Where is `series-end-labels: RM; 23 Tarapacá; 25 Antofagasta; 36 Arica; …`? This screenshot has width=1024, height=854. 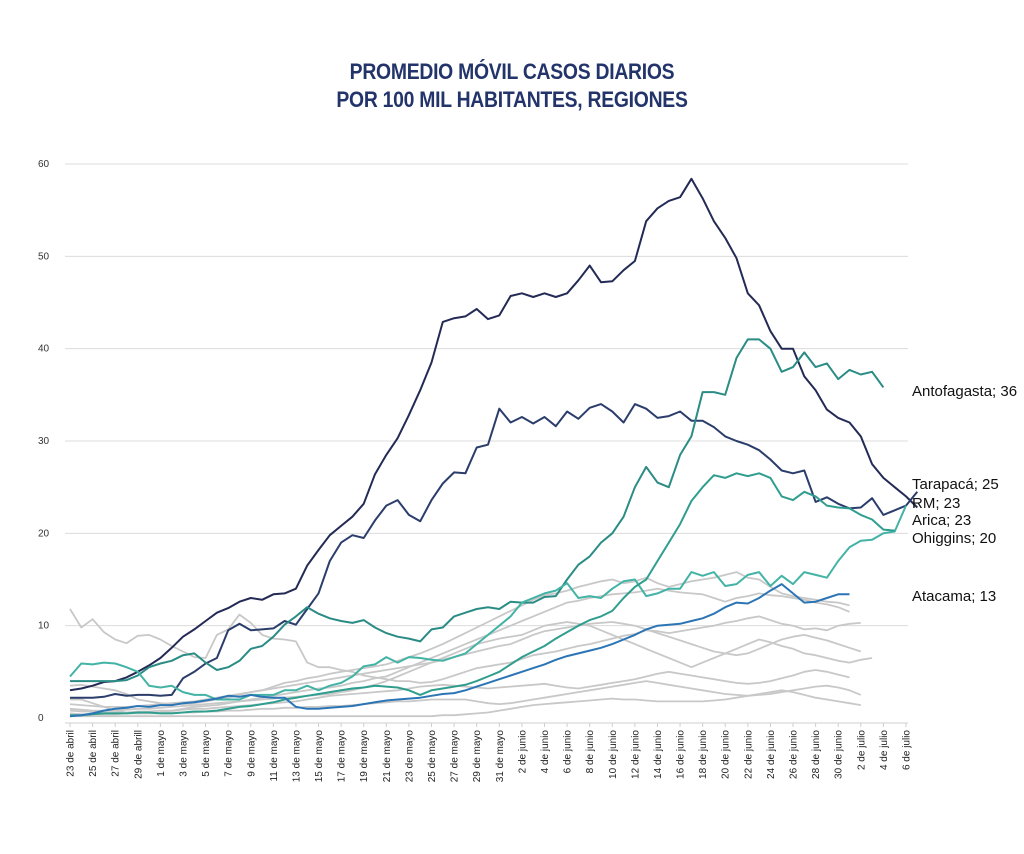 series-end-labels: RM; 23 Tarapacá; 25 Antofagasta; 36 Arica; … is located at coordinates (964, 494).